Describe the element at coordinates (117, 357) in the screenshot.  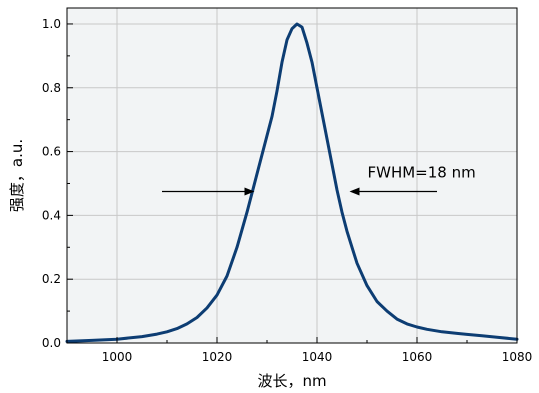
I see `x-tick-label: 1000` at that location.